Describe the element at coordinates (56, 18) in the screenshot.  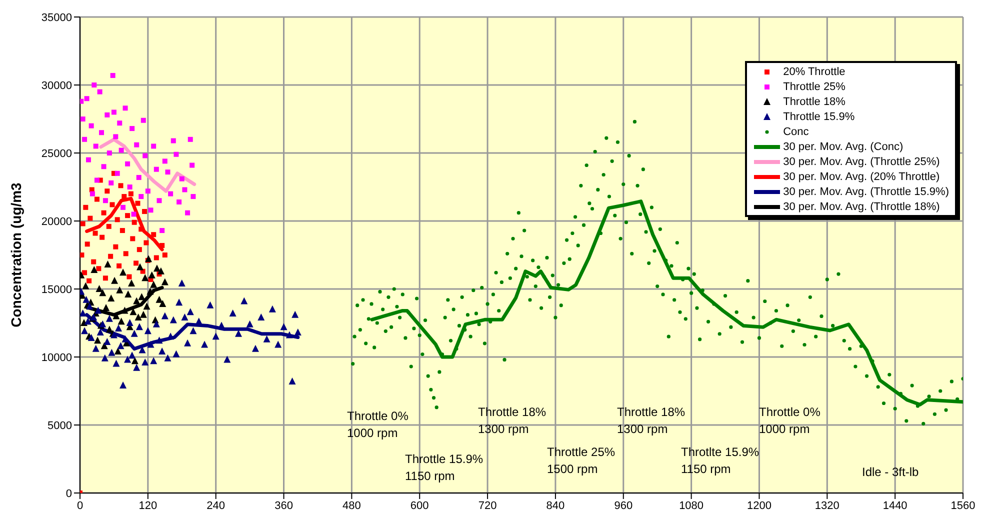
I see `y-tick-label: 35000` at that location.